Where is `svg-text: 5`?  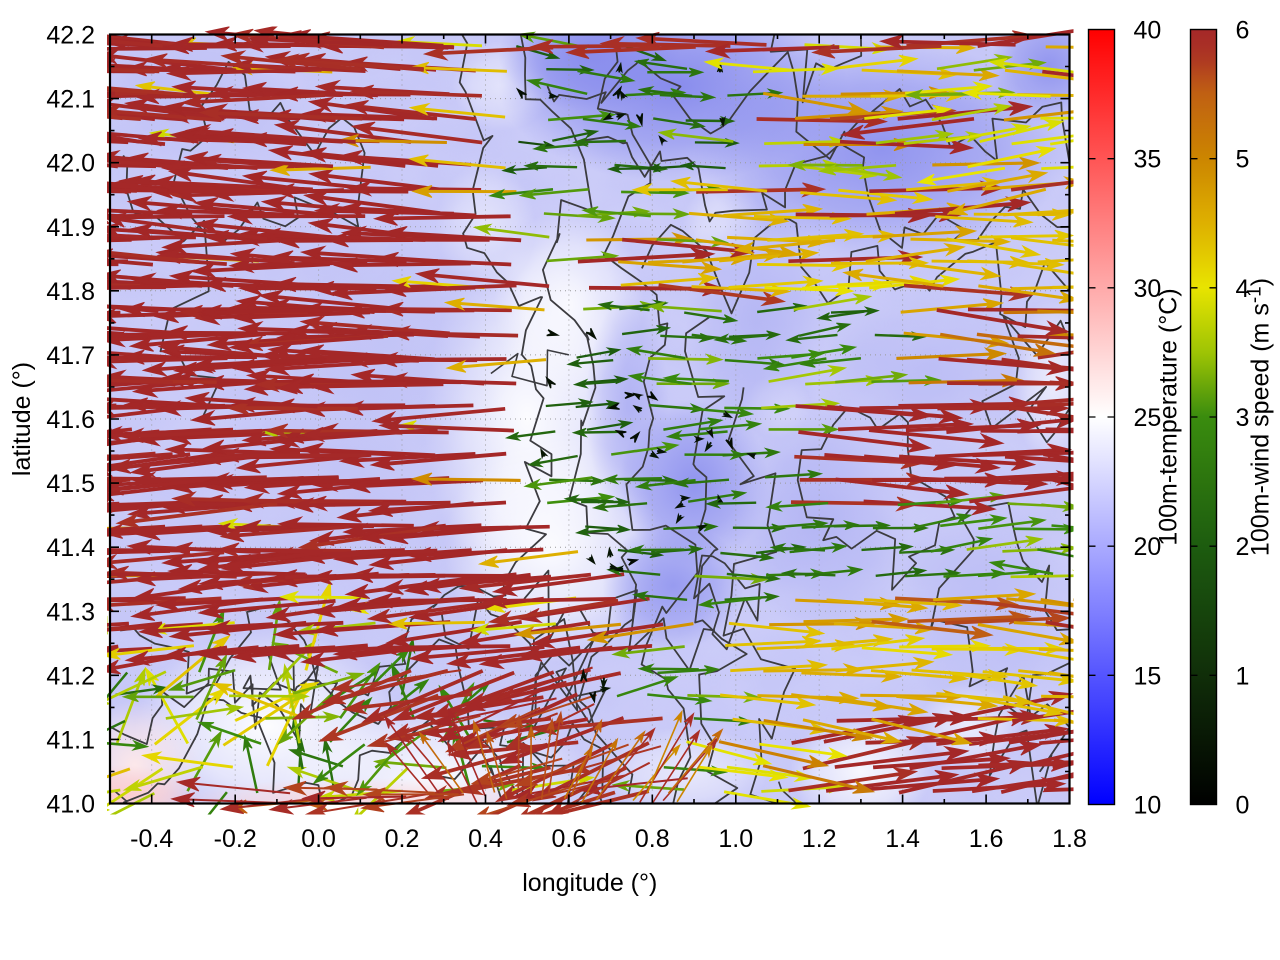
svg-text: 5 is located at coordinates (1243, 160).